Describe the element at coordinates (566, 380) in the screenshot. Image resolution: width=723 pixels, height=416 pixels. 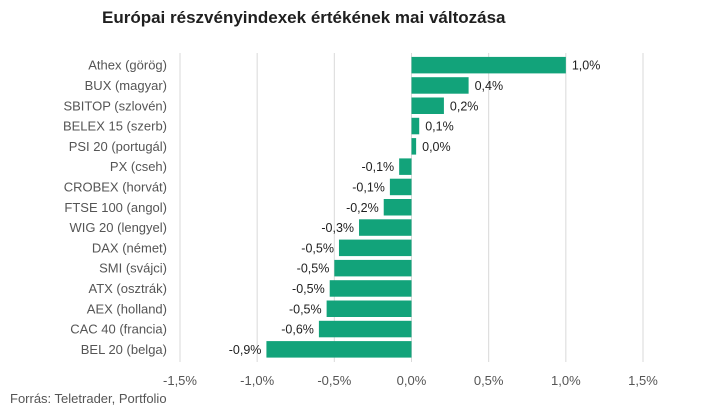
I see `x-tick-label: 1,0%` at that location.